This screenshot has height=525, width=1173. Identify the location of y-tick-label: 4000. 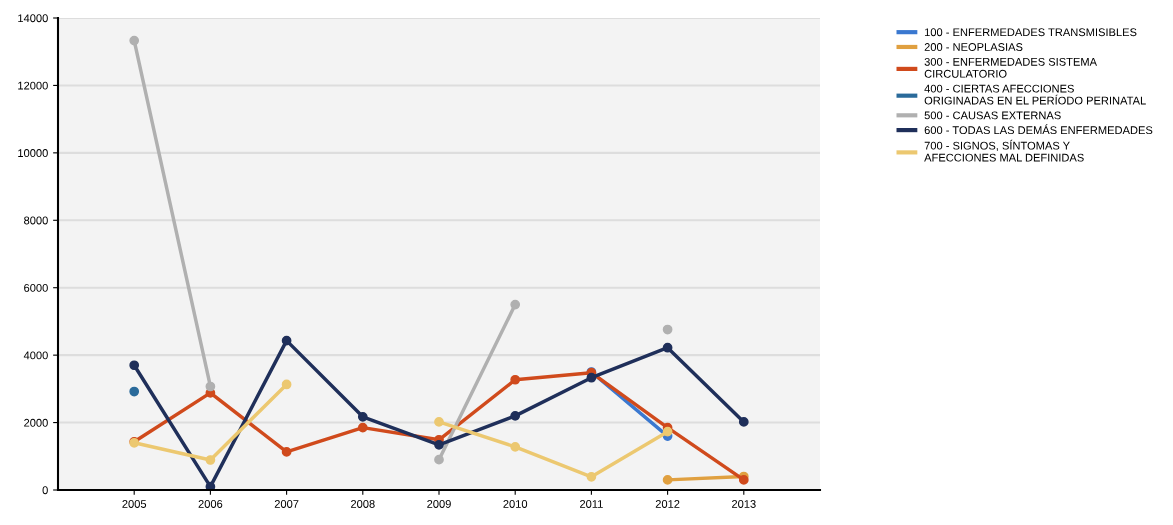
(35, 355).